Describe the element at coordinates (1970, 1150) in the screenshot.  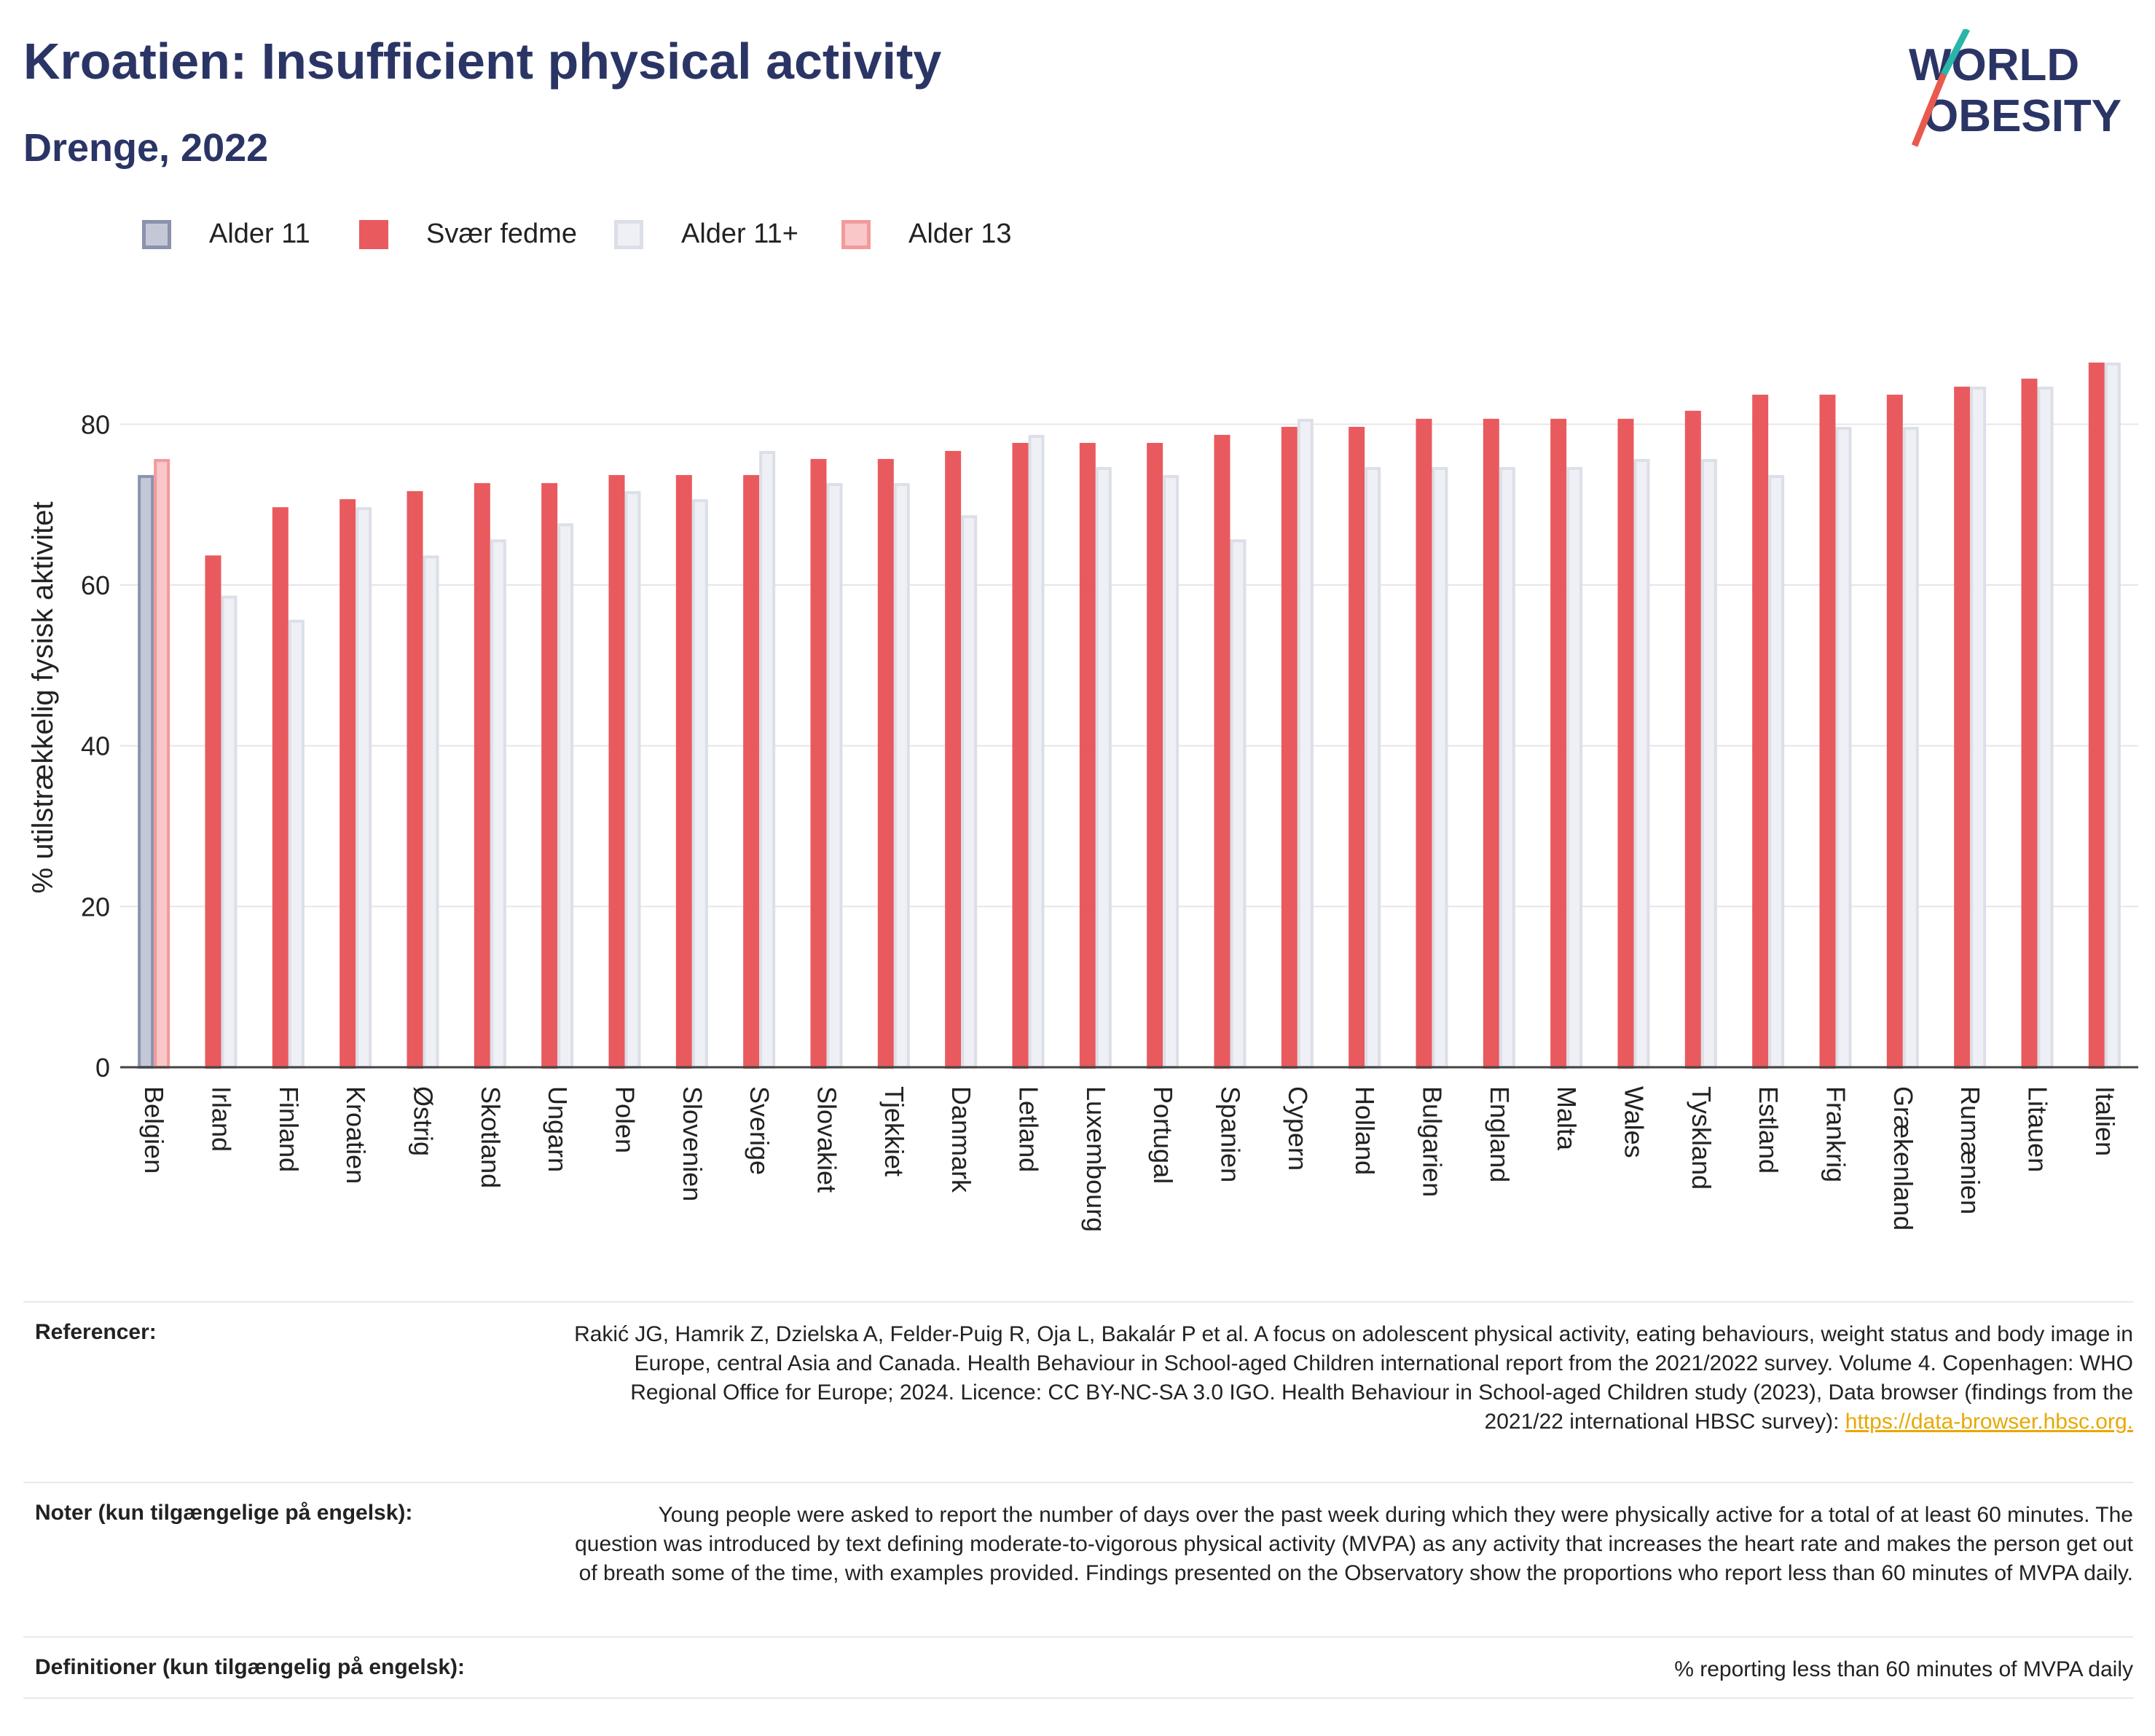
I see `x-tick-label: Rumænien` at that location.